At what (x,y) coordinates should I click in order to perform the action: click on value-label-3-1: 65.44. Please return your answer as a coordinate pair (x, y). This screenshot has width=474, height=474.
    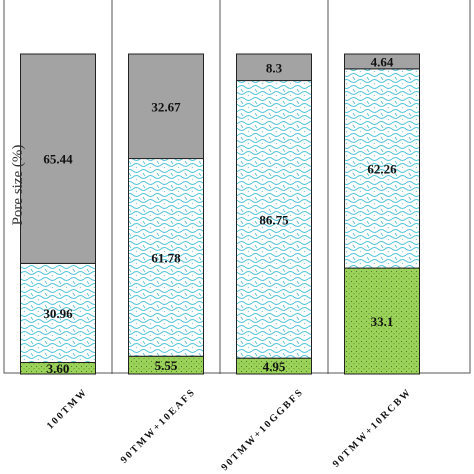
    Looking at the image, I should click on (58, 159).